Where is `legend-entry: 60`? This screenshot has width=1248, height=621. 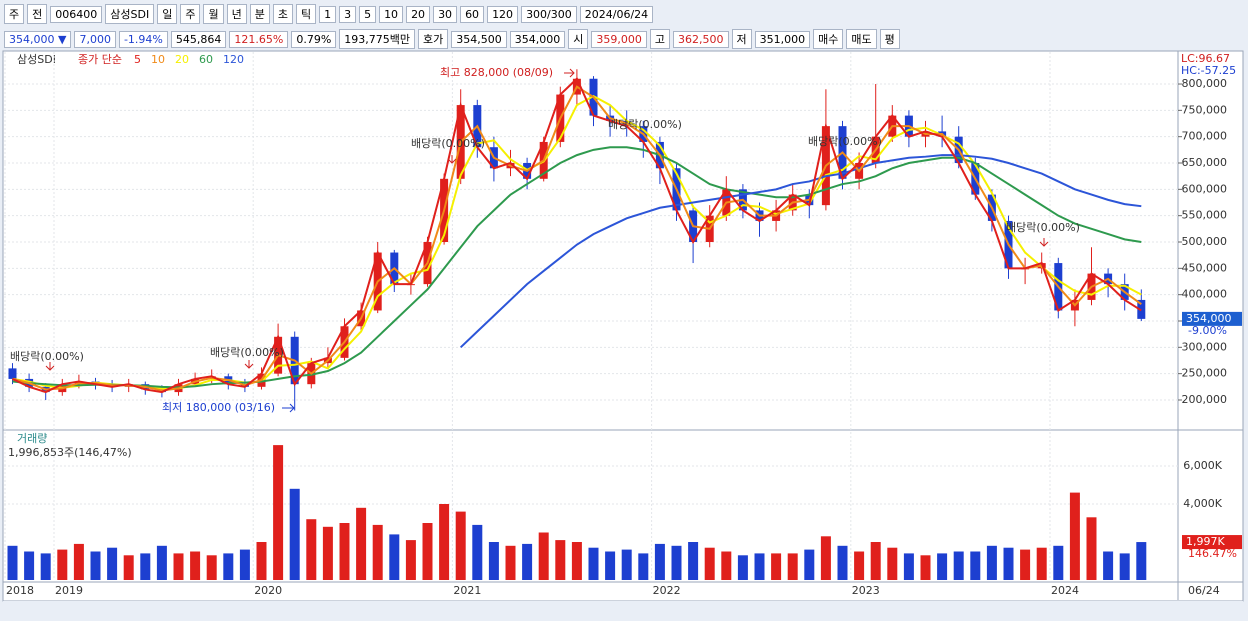
legend-entry: 60 is located at coordinates (206, 59).